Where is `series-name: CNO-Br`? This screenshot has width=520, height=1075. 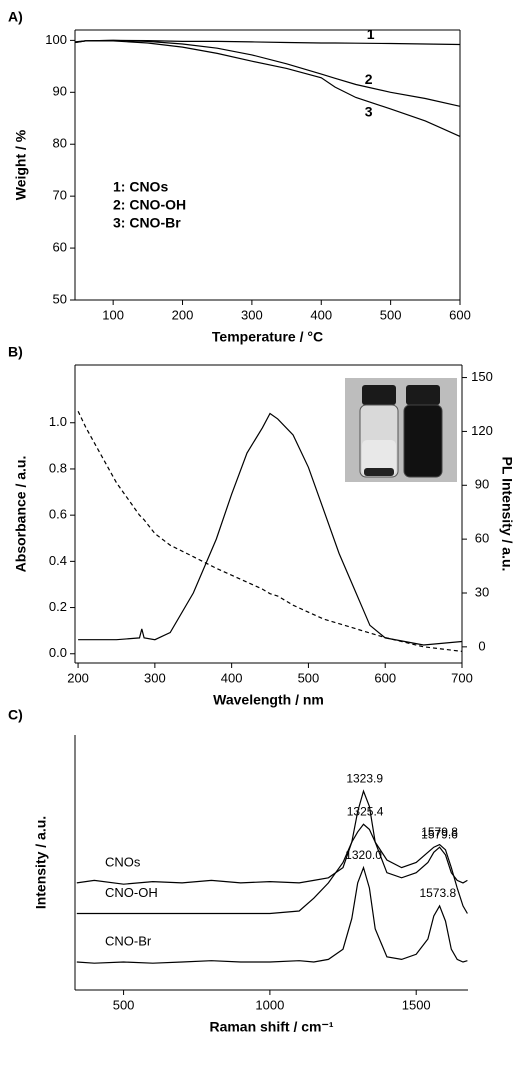 series-name: CNO-Br is located at coordinates (128, 940).